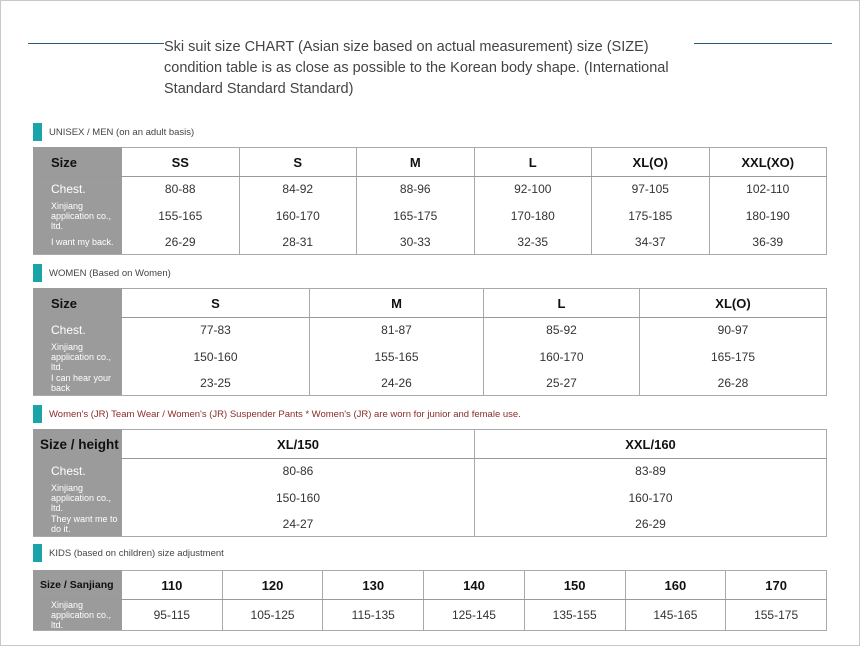 This screenshot has height=646, width=860. What do you see at coordinates (574, 615) in the screenshot?
I see `value-cell: 135-155` at bounding box center [574, 615].